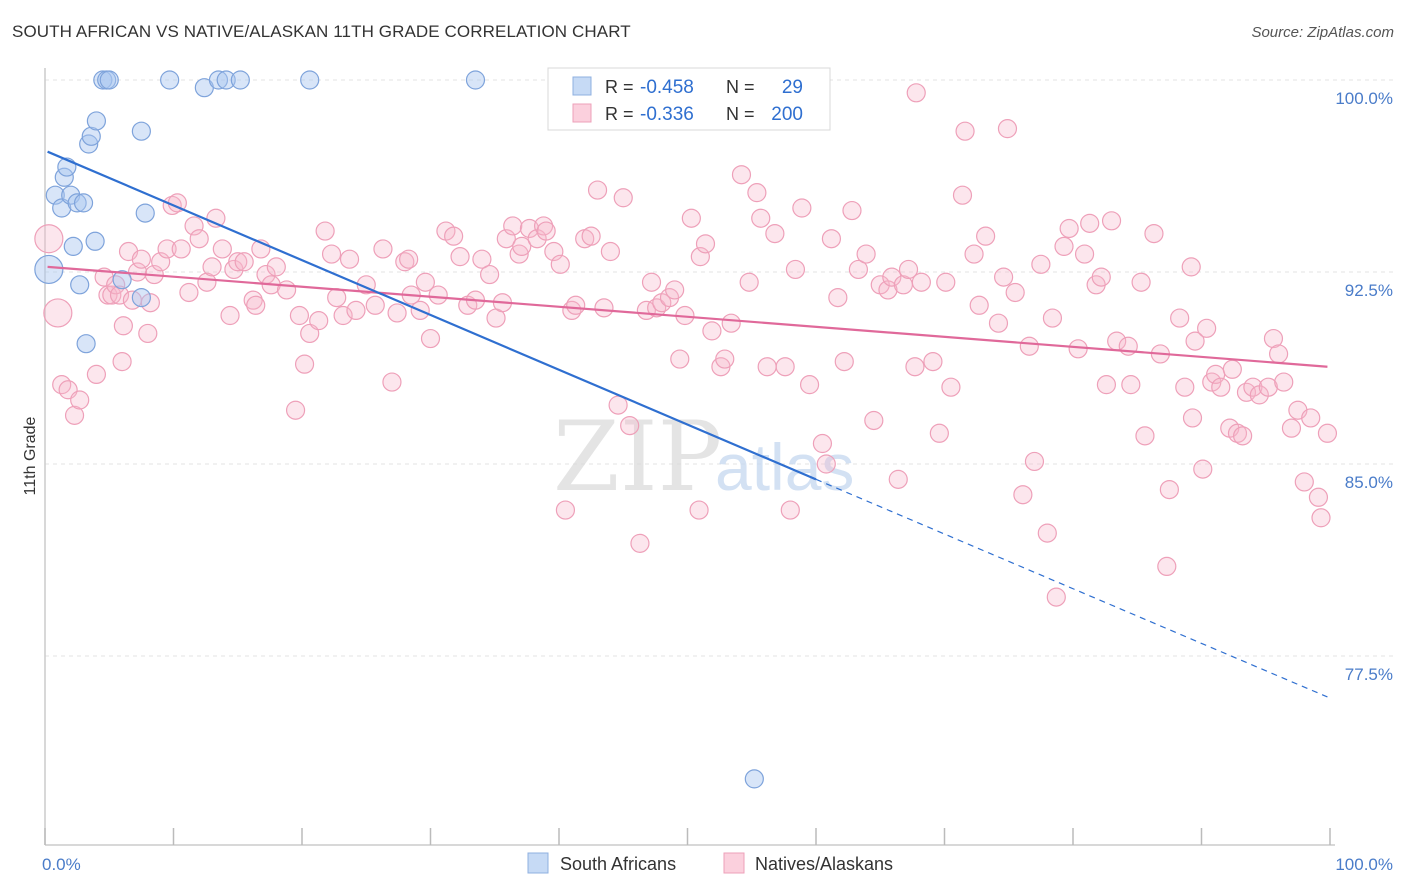 The height and width of the screenshot is (892, 1406). Describe the element at coordinates (1322, 32) in the screenshot. I see `source-label: Source: ZipAtlas.com` at that location.